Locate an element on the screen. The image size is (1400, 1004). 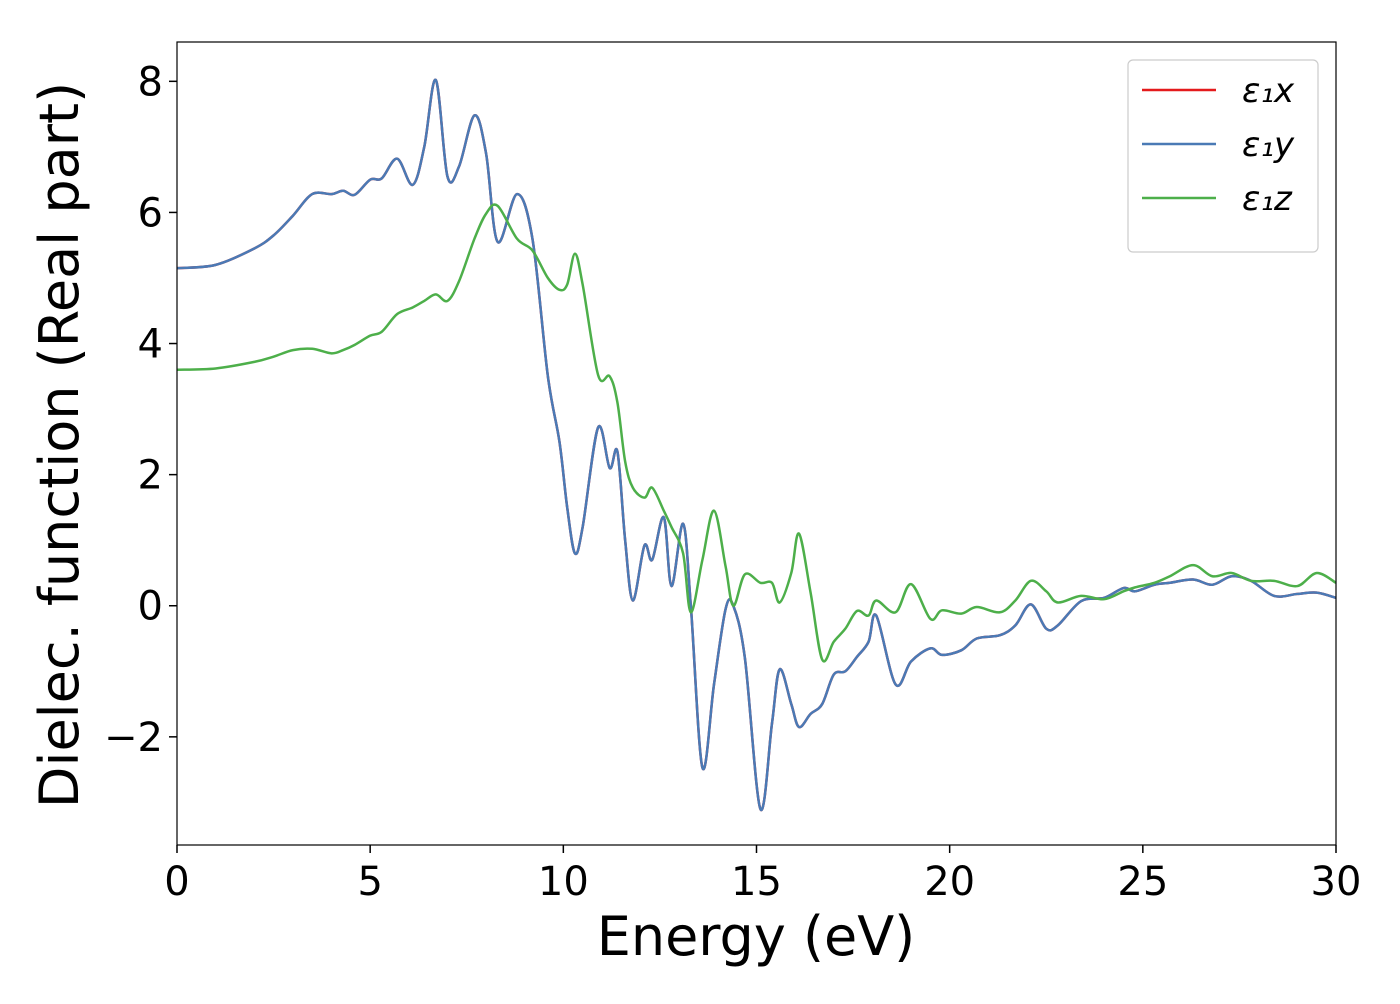
x-axis-label: Energy (eV) is located at coordinates (756, 936).